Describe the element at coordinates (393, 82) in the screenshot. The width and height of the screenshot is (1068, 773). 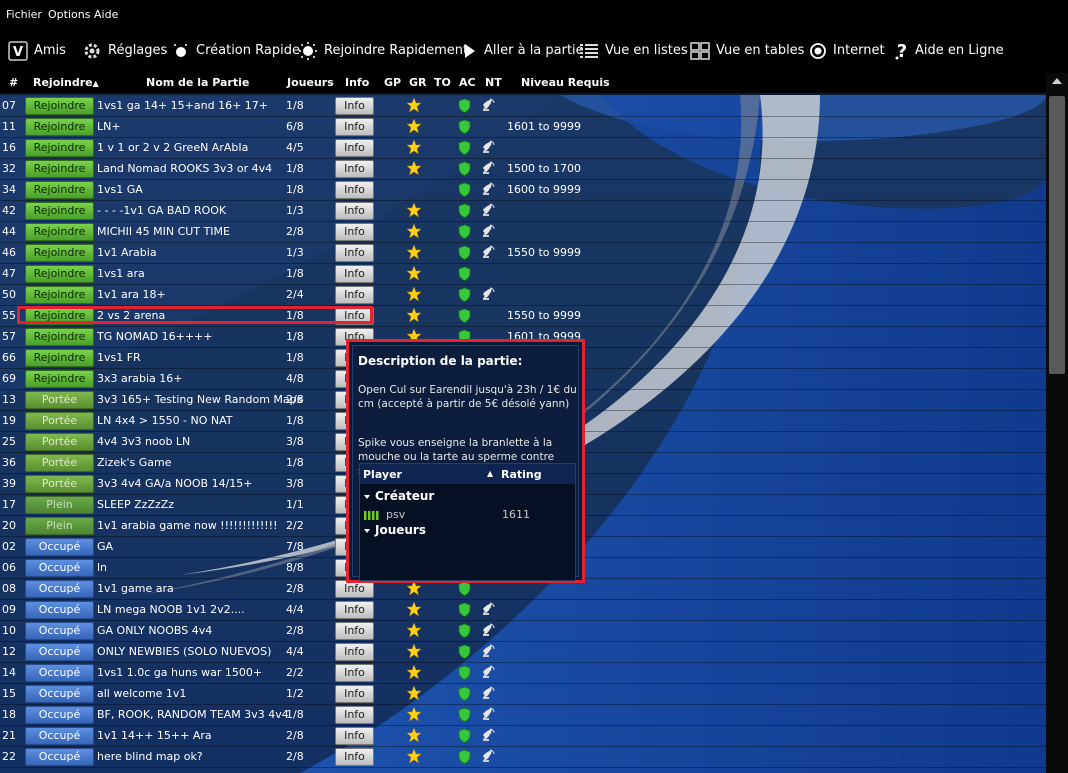
I see `col-gp: GP` at that location.